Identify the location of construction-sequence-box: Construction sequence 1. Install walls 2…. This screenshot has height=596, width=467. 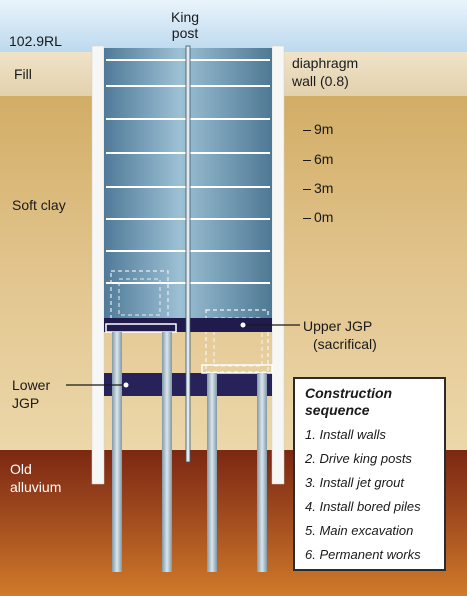
(369, 474).